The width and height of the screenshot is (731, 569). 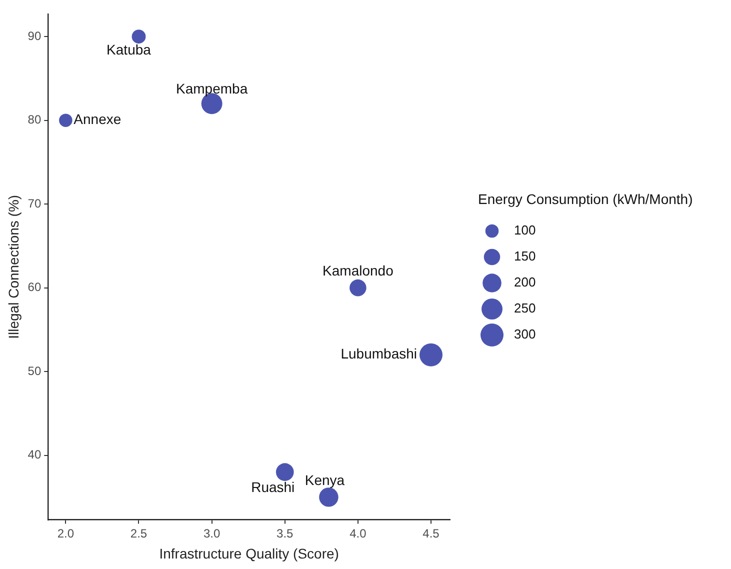 What do you see at coordinates (358, 270) in the screenshot?
I see `annotation: Kamalondo` at bounding box center [358, 270].